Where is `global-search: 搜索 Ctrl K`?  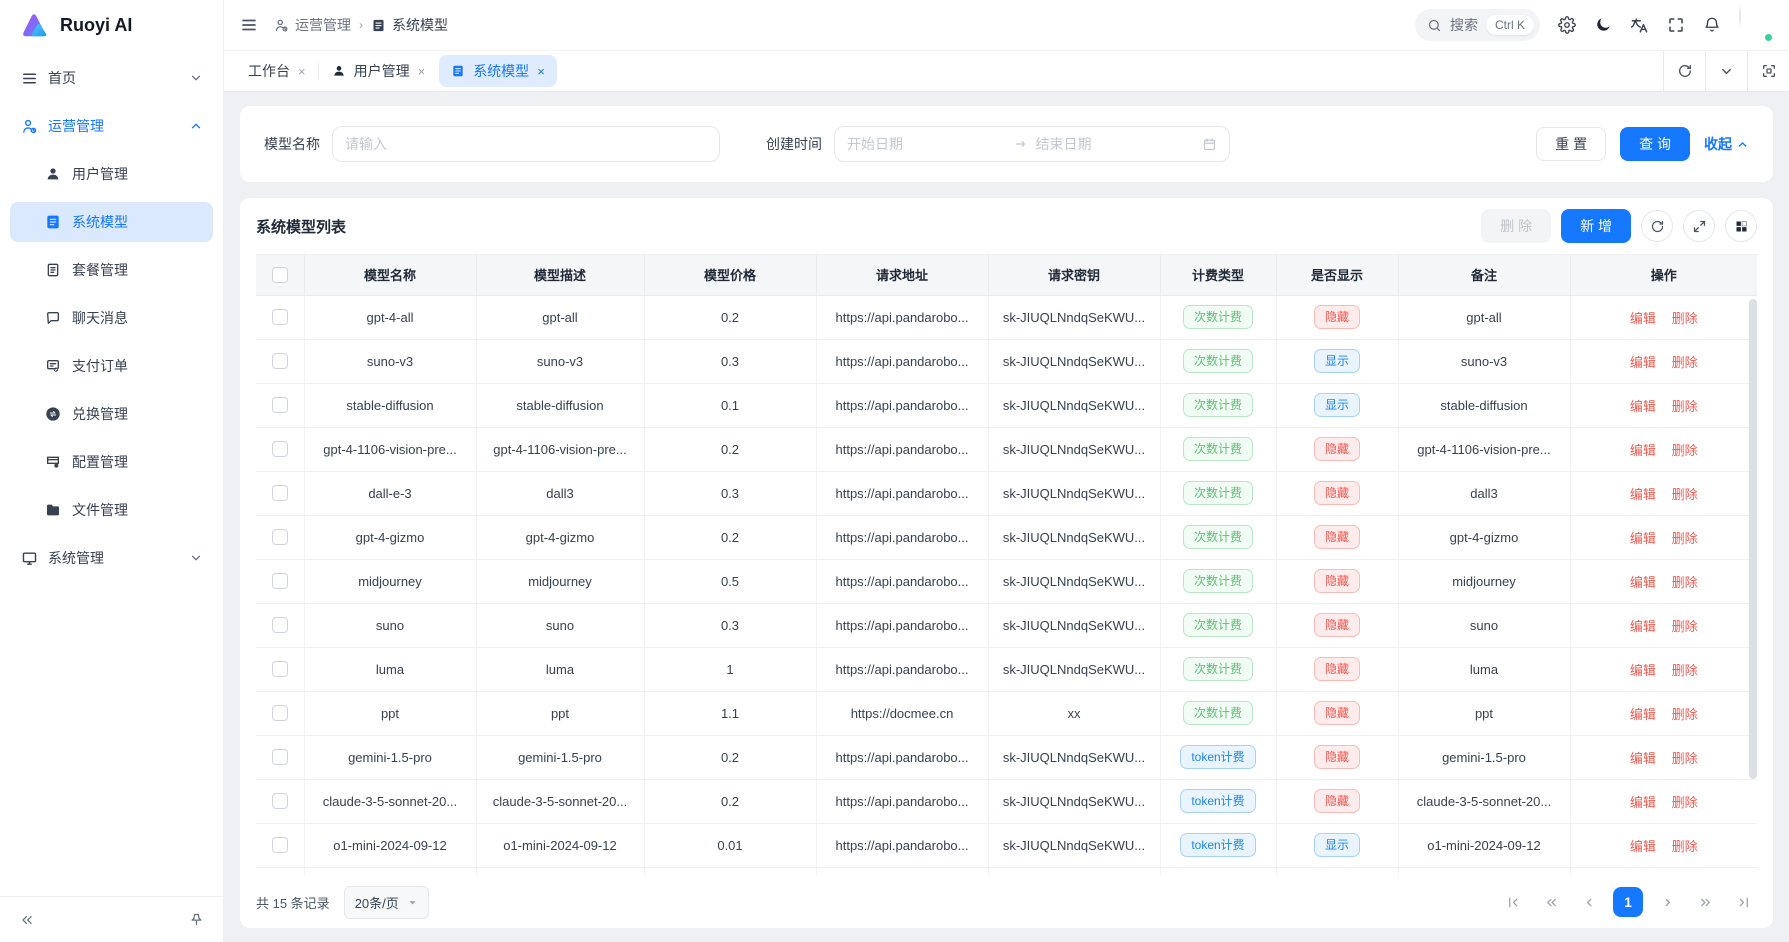
global-search: 搜索 Ctrl K is located at coordinates (1477, 25).